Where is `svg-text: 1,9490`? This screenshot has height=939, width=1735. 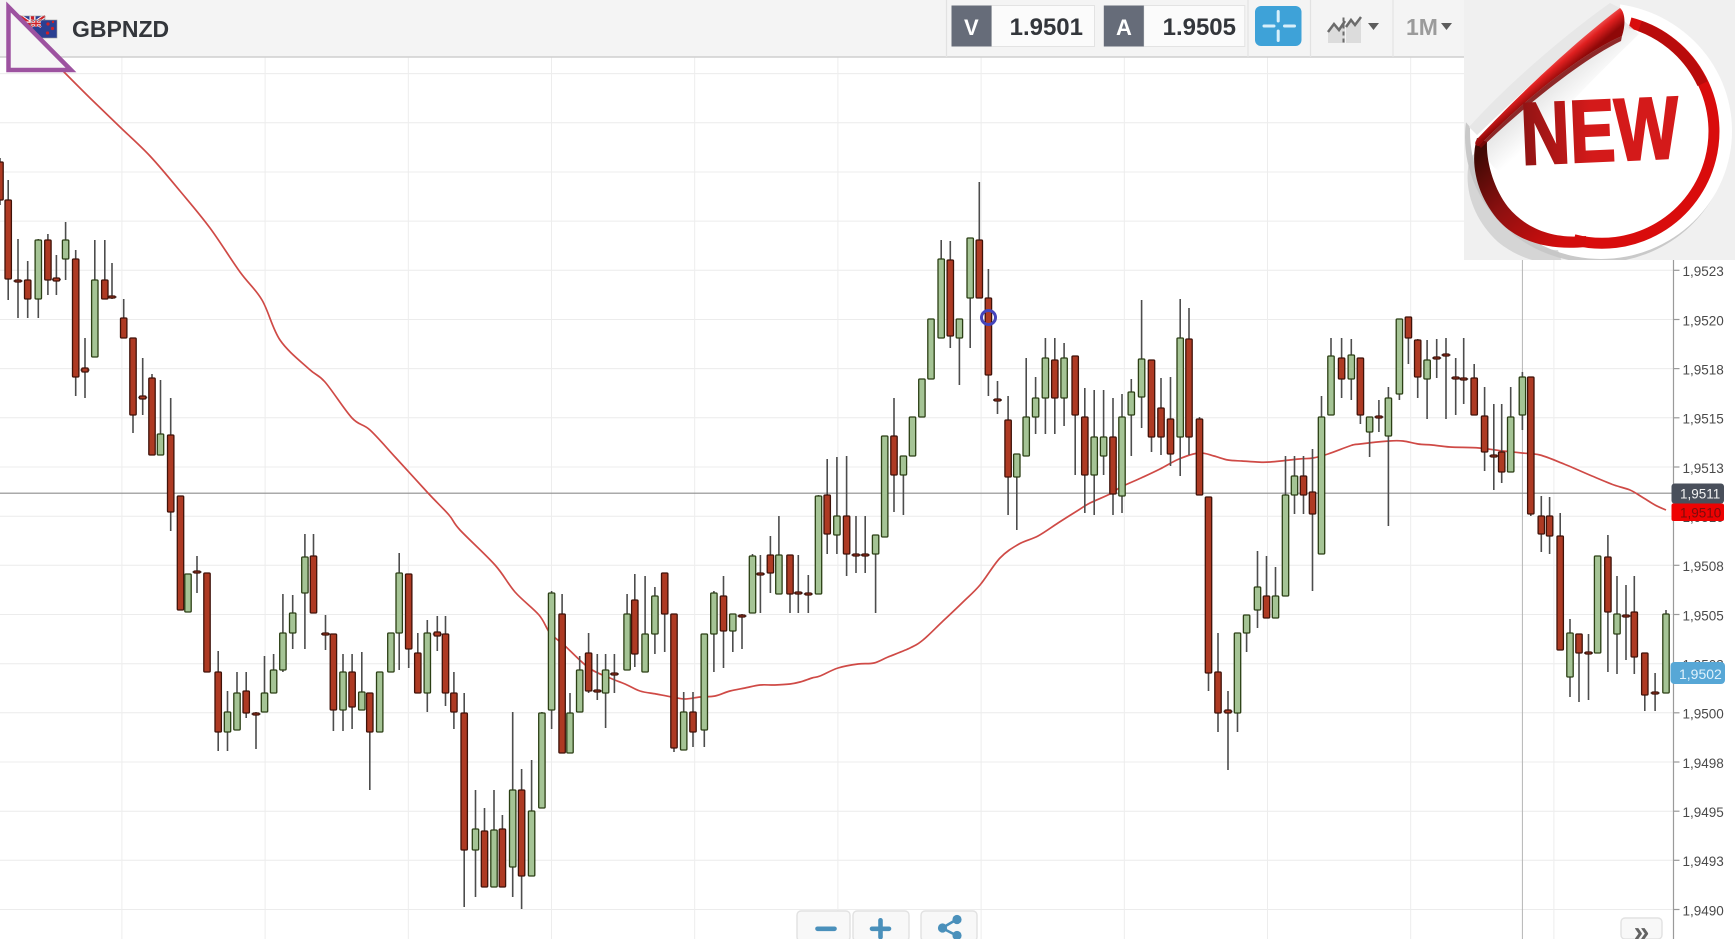 svg-text: 1,9490 is located at coordinates (1703, 910).